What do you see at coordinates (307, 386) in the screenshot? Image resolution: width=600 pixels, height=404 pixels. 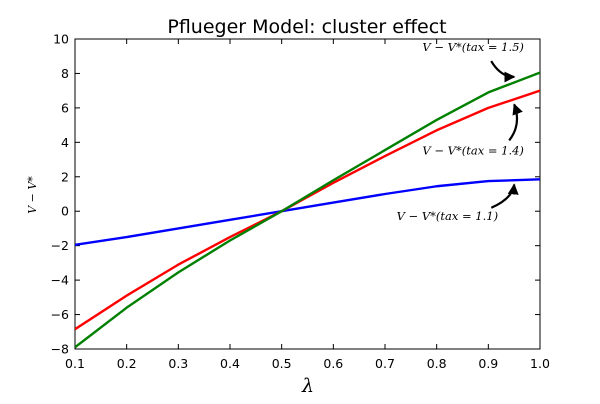 I see `x-axis-label: λ` at bounding box center [307, 386].